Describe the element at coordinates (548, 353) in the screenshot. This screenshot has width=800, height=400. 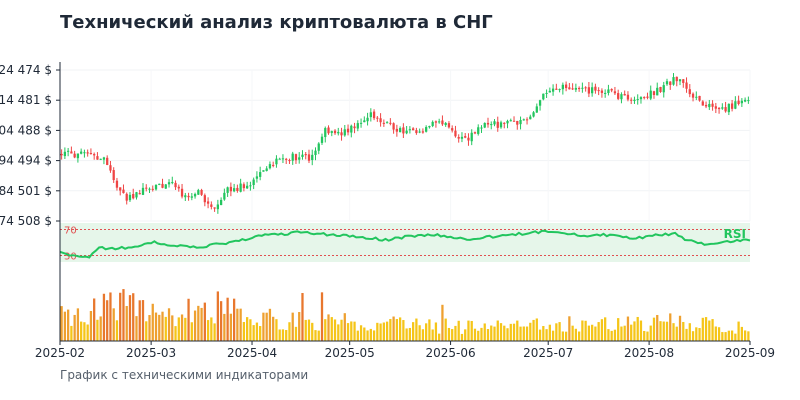
I see `time-tick-label: 2025-07` at that location.